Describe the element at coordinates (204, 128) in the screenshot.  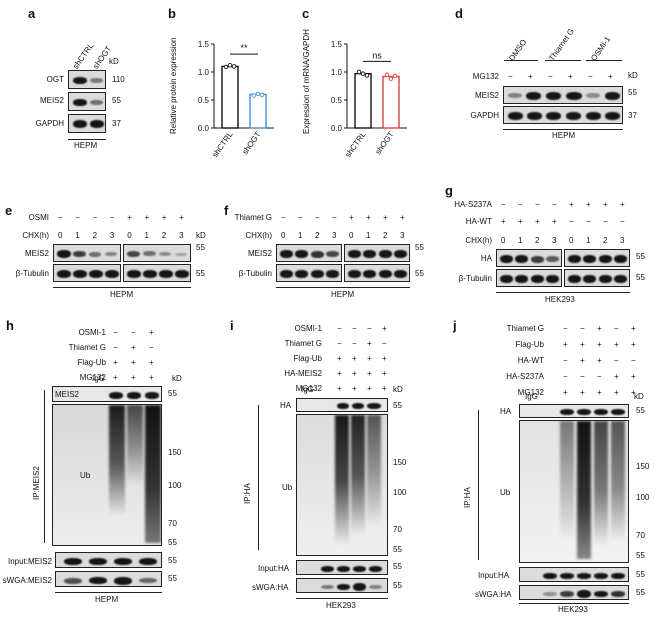
I see `y-tick-label: 0.0` at that location.